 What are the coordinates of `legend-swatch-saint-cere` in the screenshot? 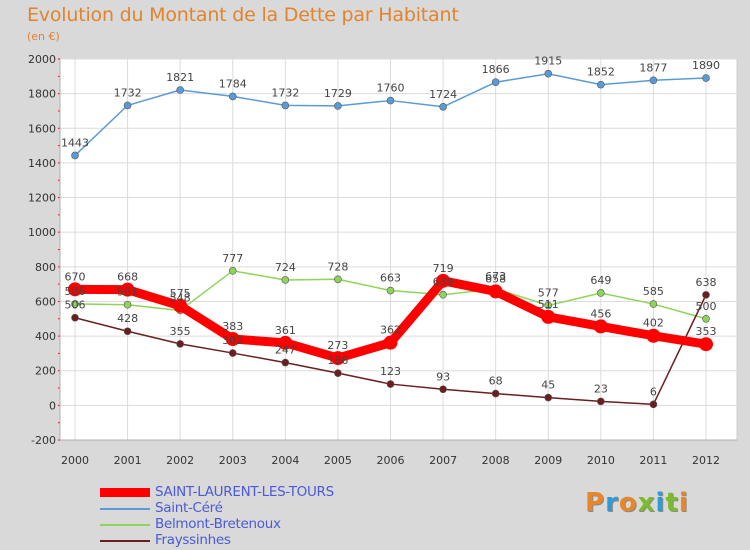 It's located at (125, 509).